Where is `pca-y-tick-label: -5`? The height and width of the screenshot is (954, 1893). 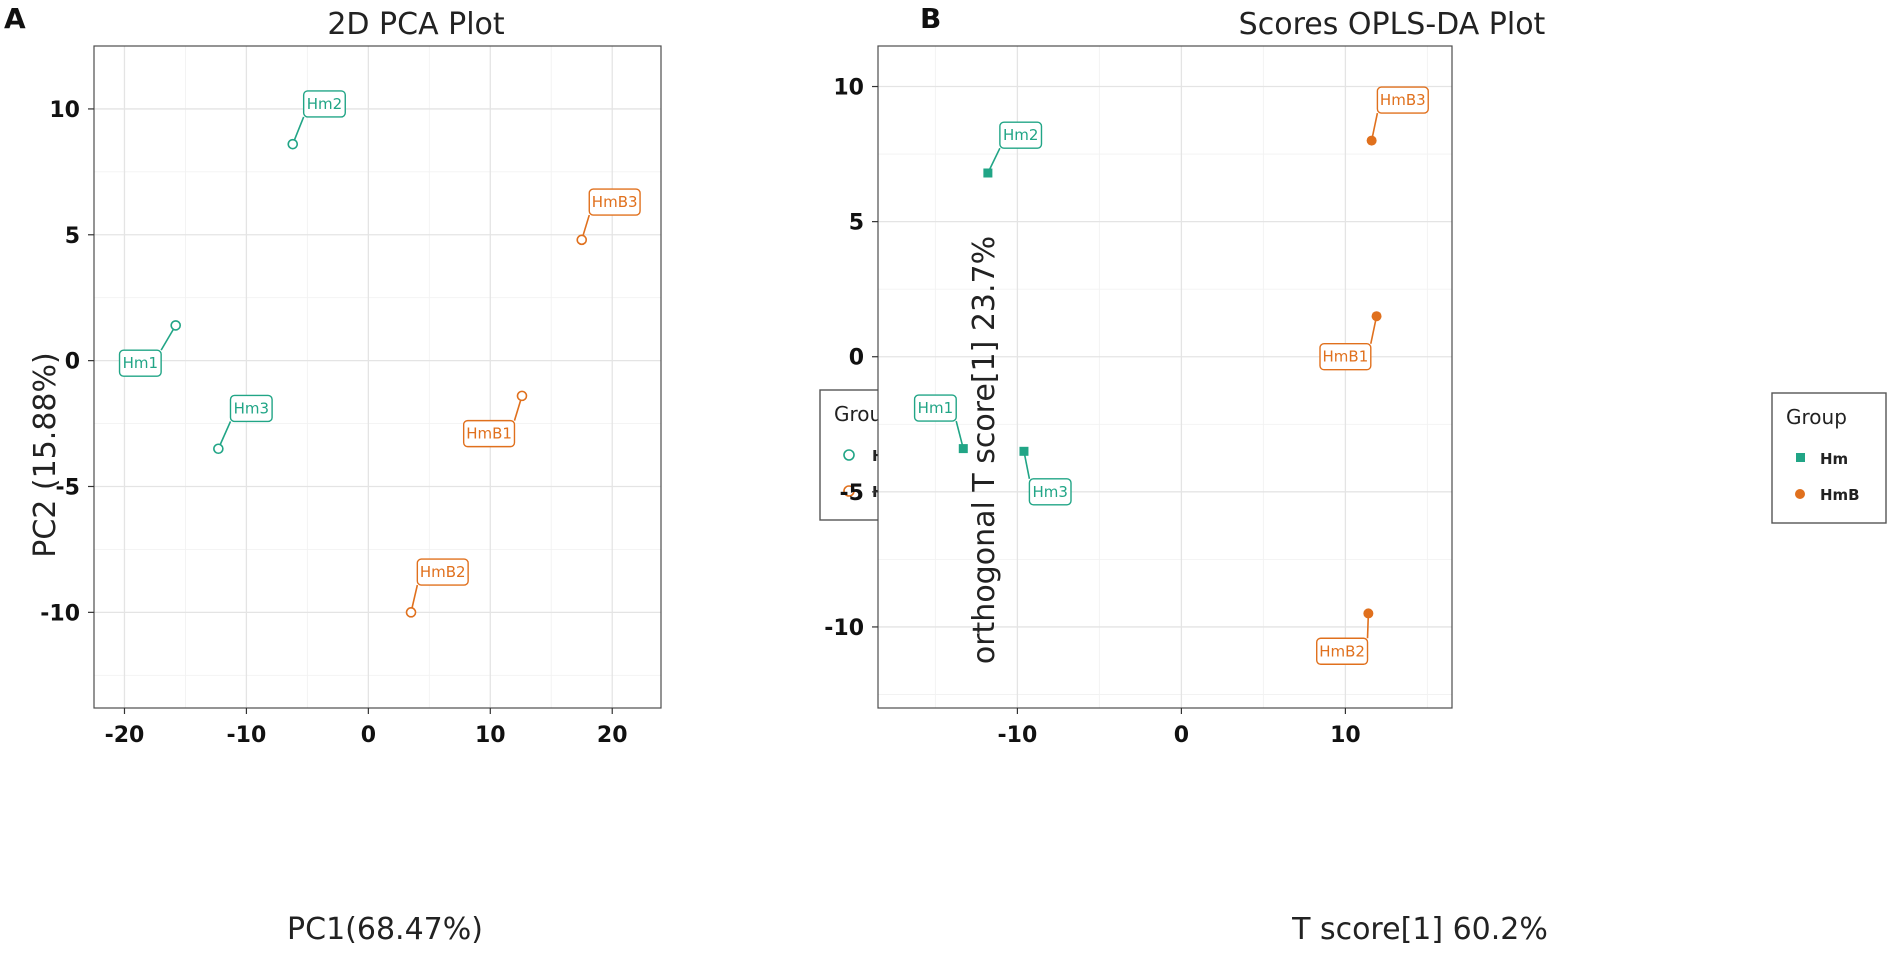
pca-y-tick-label: -5 is located at coordinates (68, 487).